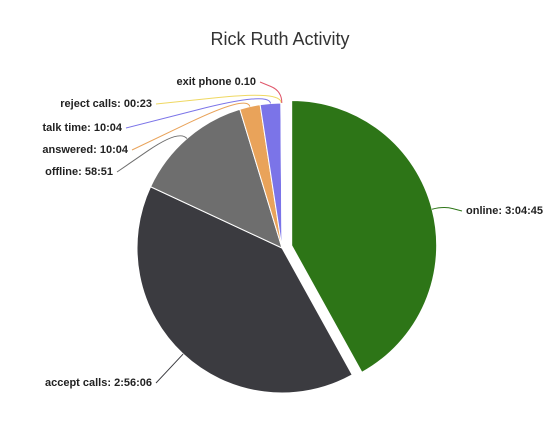 The image size is (554, 427). Describe the element at coordinates (79, 172) in the screenshot. I see `data-label: offline: 58:51` at that location.